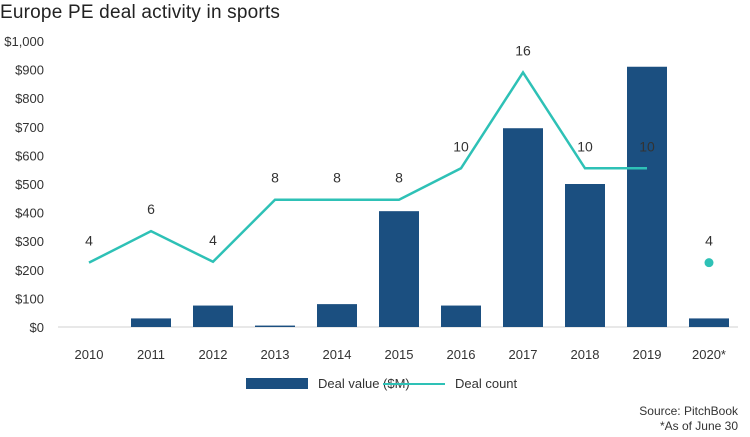  Describe the element at coordinates (213, 354) in the screenshot. I see `x-tick-label: 2012` at that location.